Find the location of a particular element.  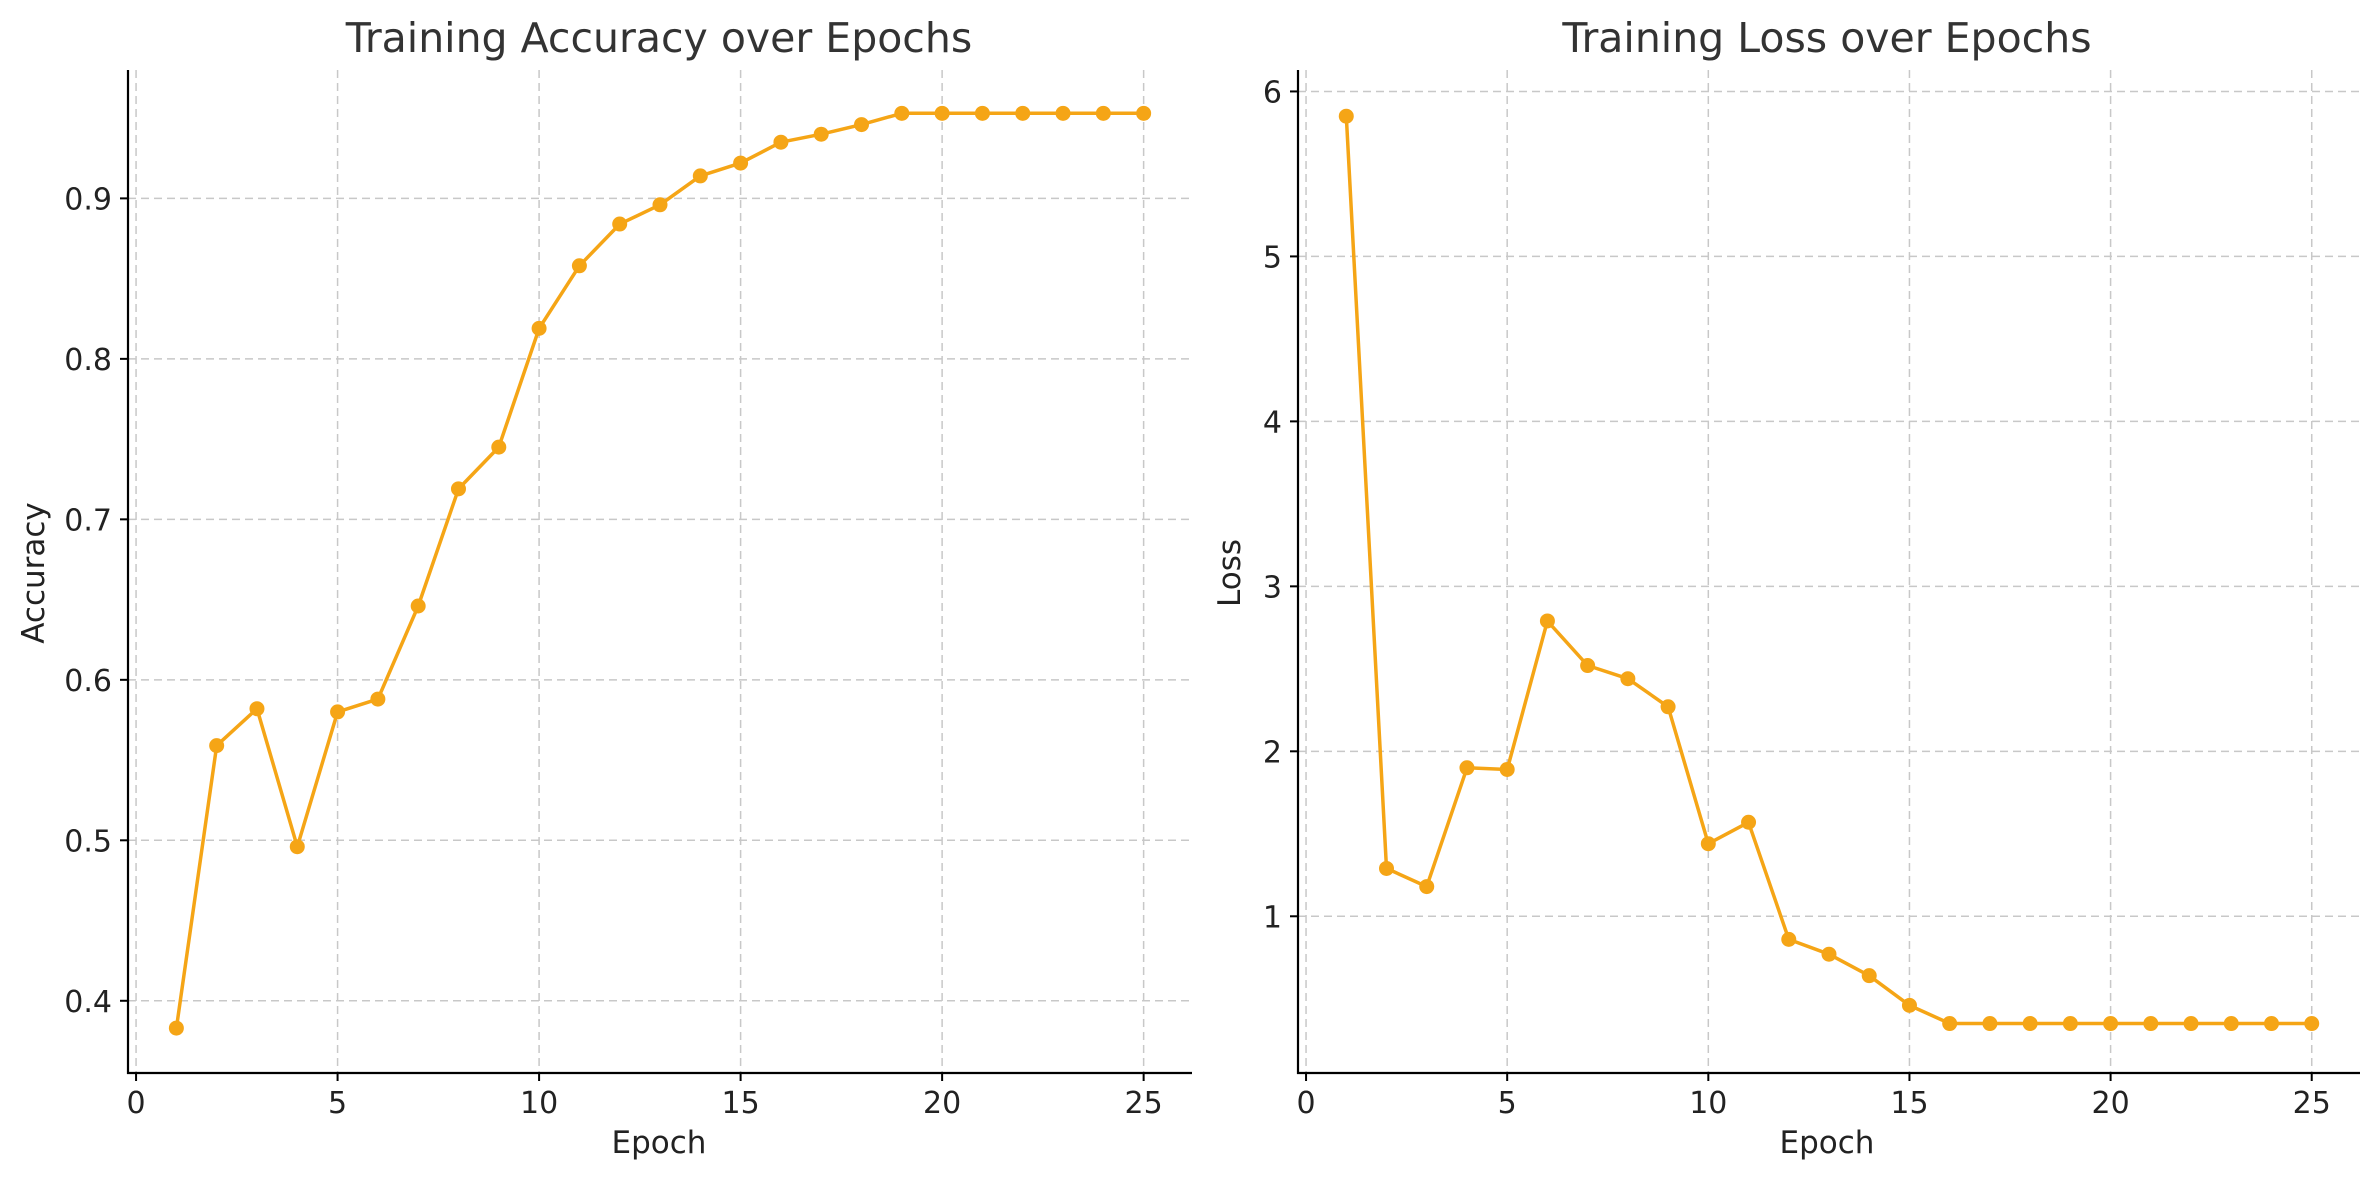

accuracy-ytick-label-0: 0.4 is located at coordinates (88, 1002).